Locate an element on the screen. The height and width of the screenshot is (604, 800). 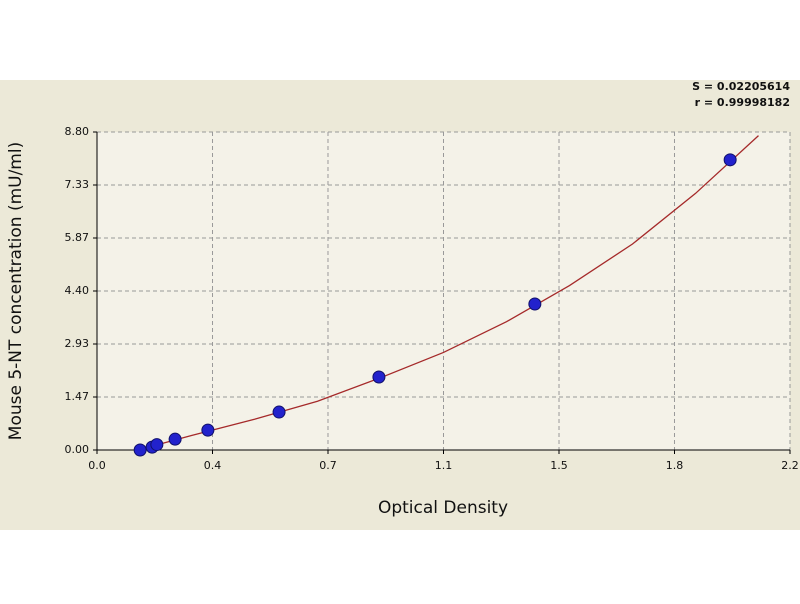
y-tick-label: 8.80 is located at coordinates (77, 131).